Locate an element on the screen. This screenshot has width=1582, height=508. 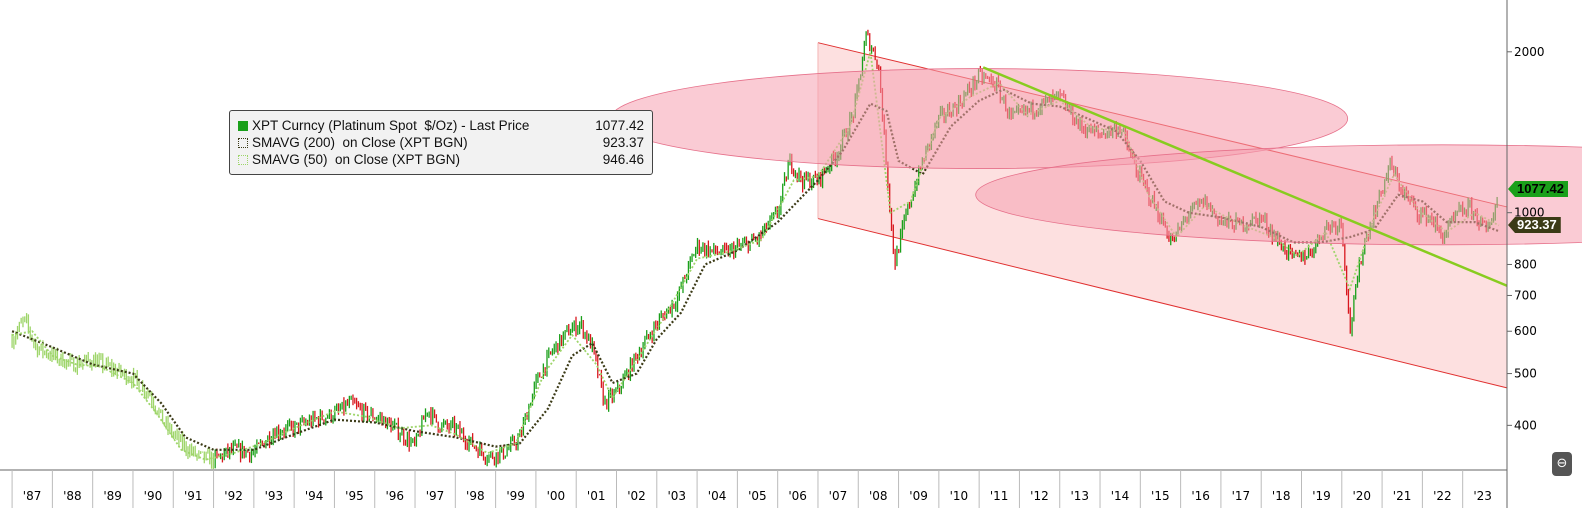
y-tick-label: 500 is located at coordinates (1525, 374).